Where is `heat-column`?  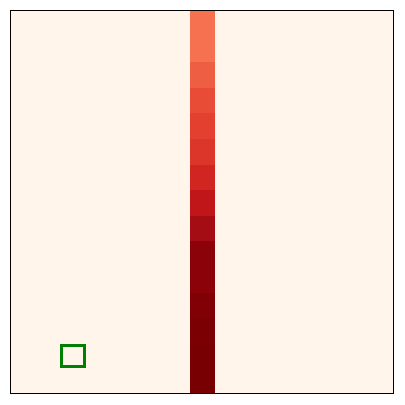 heat-column is located at coordinates (202, 202).